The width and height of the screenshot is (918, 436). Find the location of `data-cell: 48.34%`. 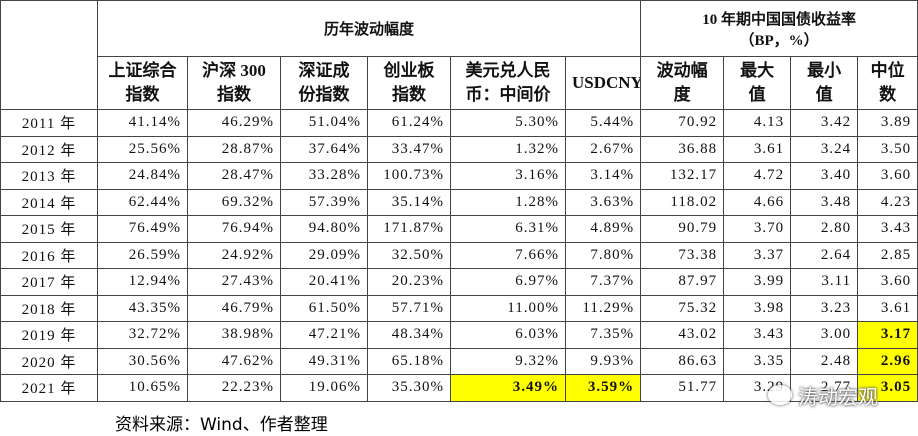

data-cell: 48.34% is located at coordinates (409, 335).